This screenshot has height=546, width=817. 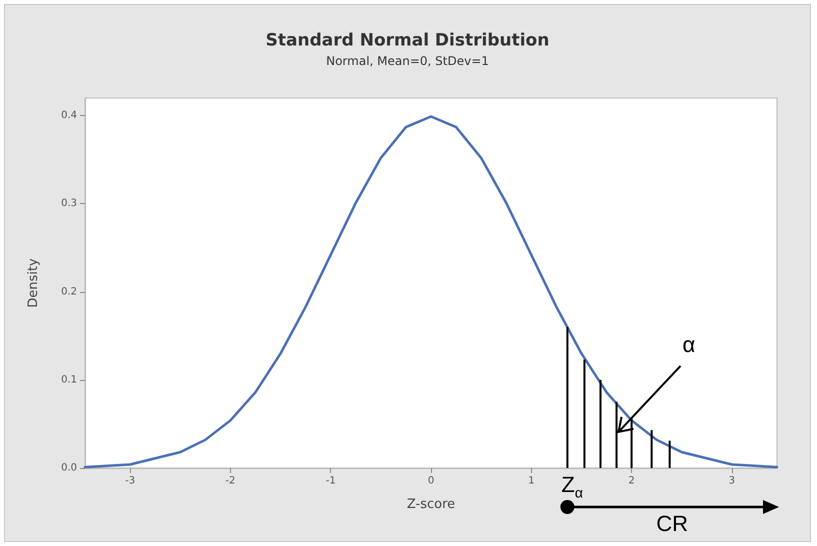 What do you see at coordinates (407, 61) in the screenshot?
I see `chart-subtitle: Normal, Mean=0, StDev=1` at bounding box center [407, 61].